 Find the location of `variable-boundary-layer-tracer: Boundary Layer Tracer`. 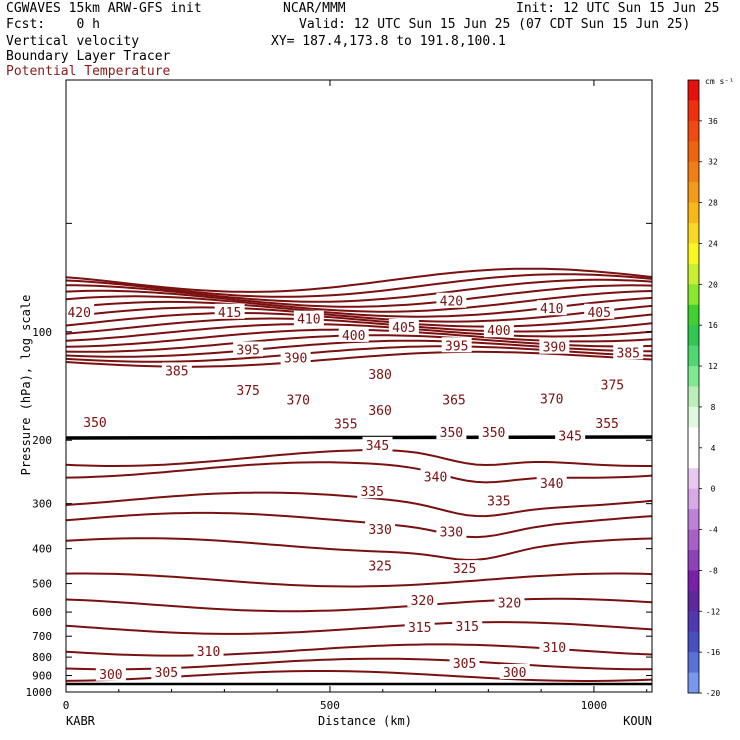

variable-boundary-layer-tracer: Boundary Layer Tracer is located at coordinates (88, 56).